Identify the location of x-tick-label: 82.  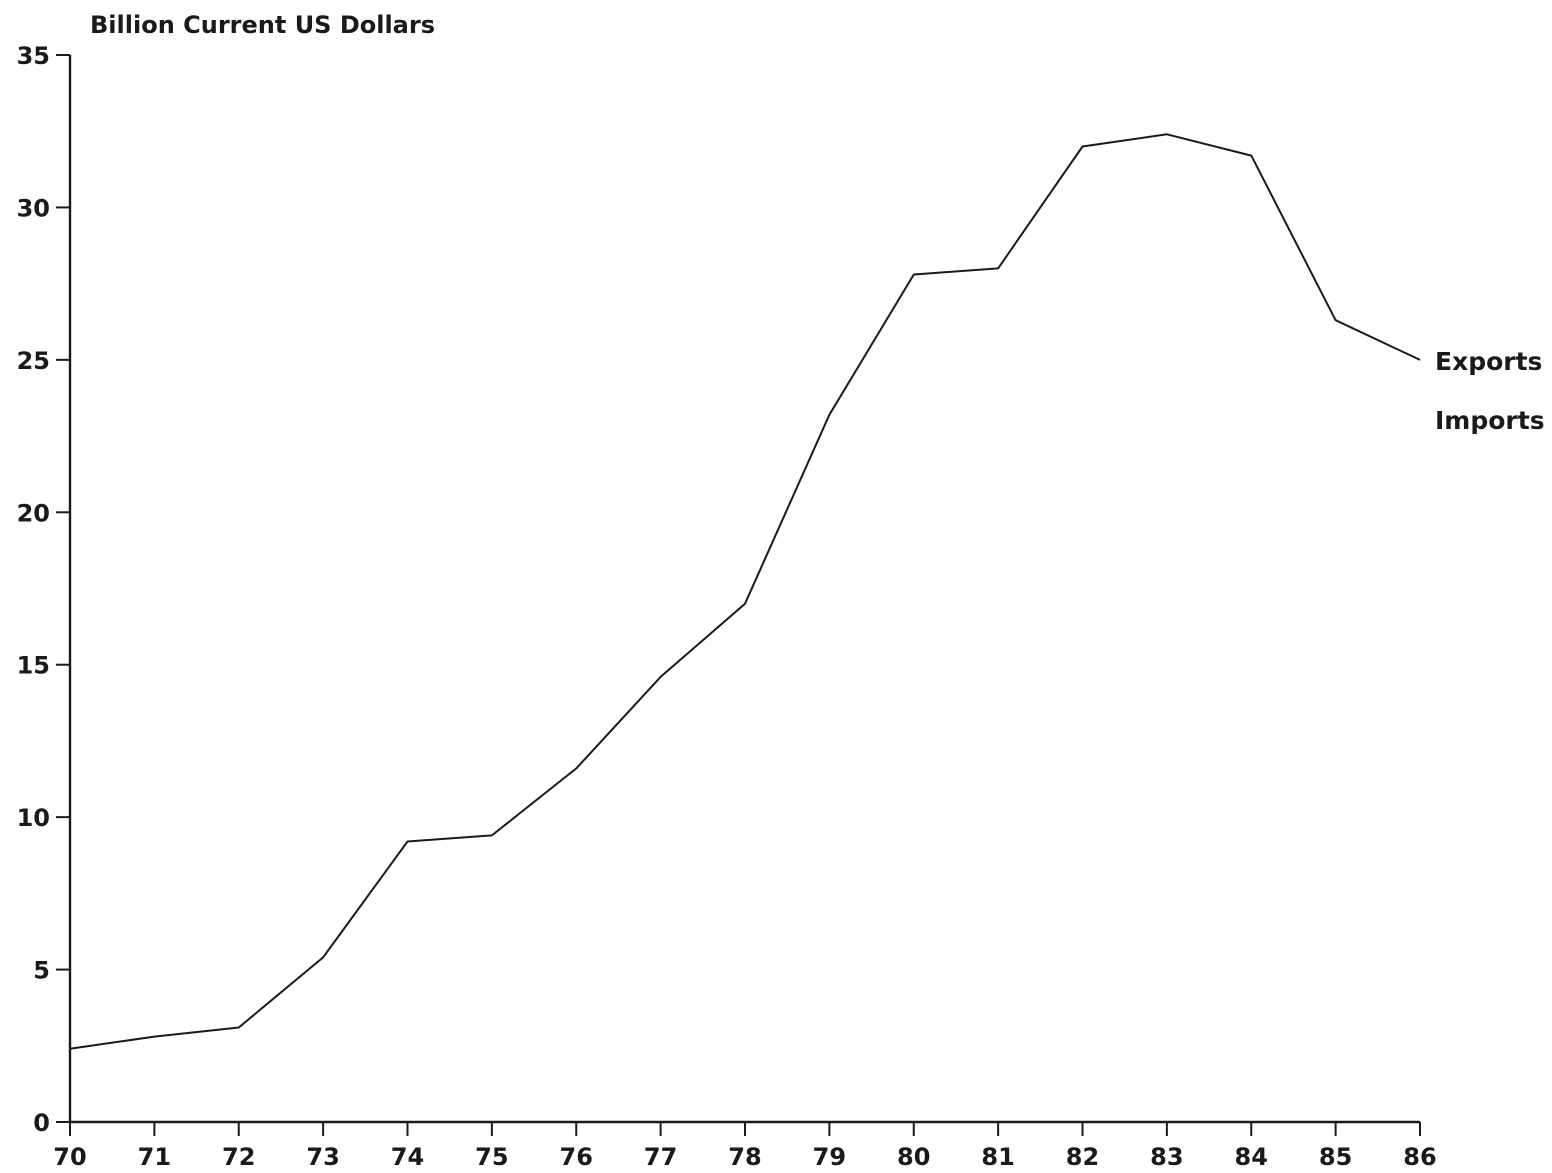
(1082, 1157).